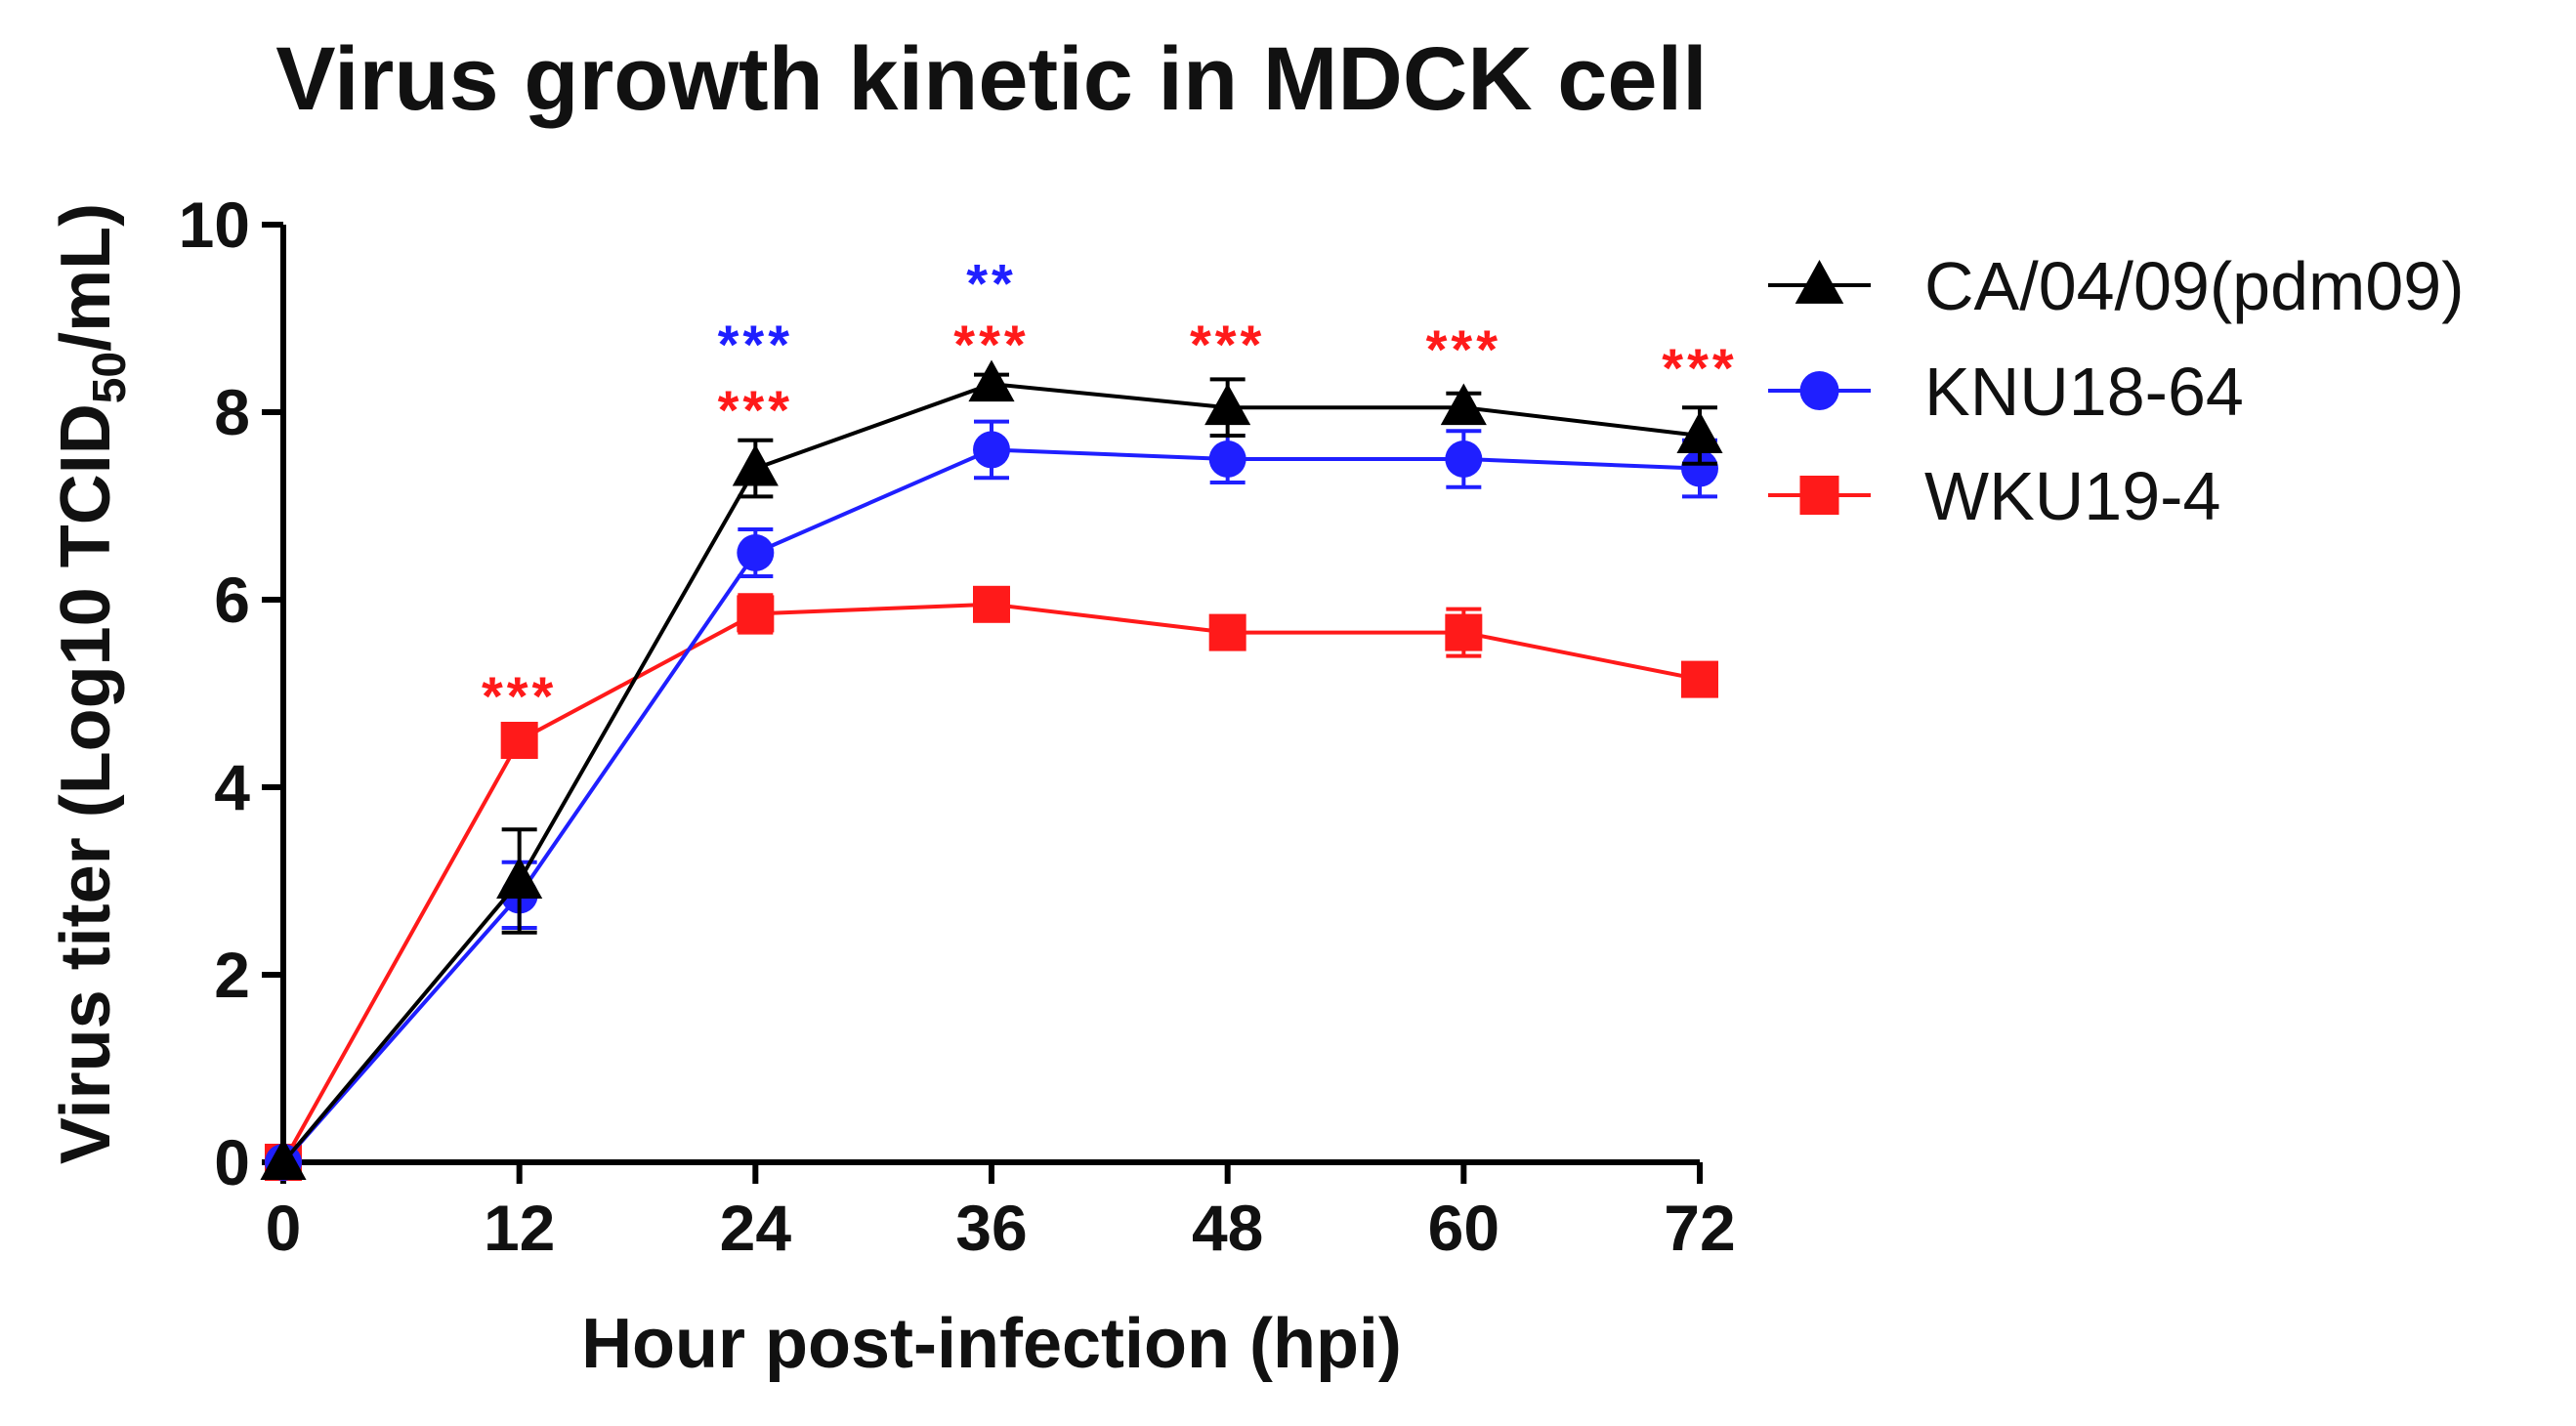 This screenshot has width=2576, height=1426. I want to click on y-axis-title: Virus titer (Log10 TCID50/mL), so click(91, 684).